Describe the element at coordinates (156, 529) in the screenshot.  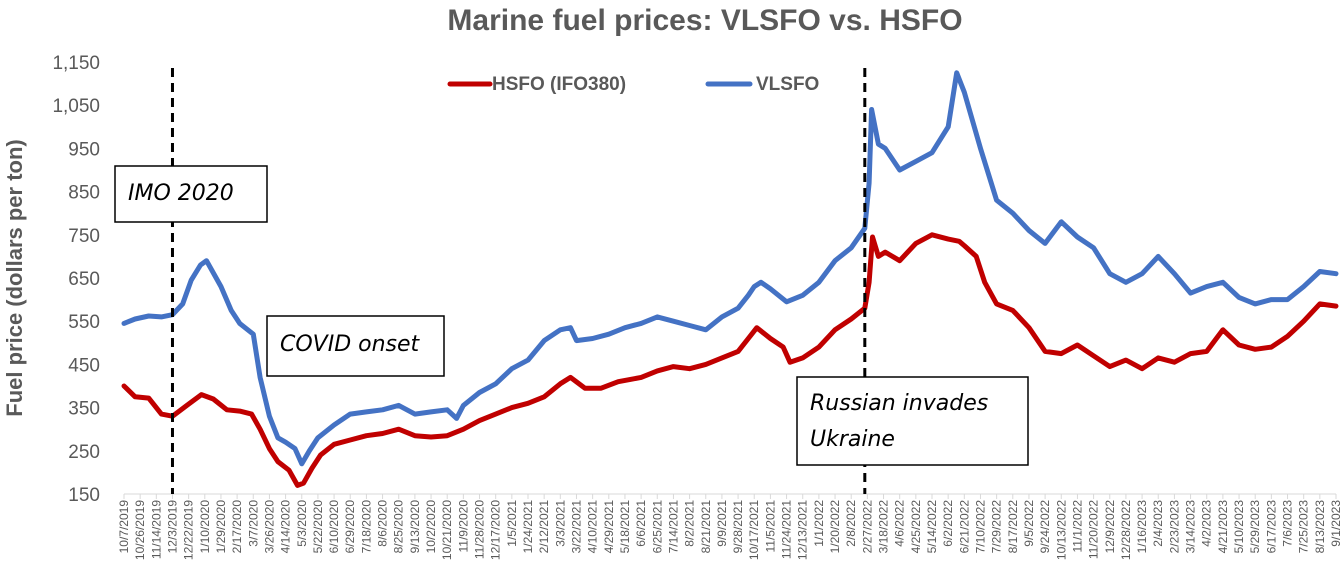
I see `x-tick-label: 11/14/2019` at that location.